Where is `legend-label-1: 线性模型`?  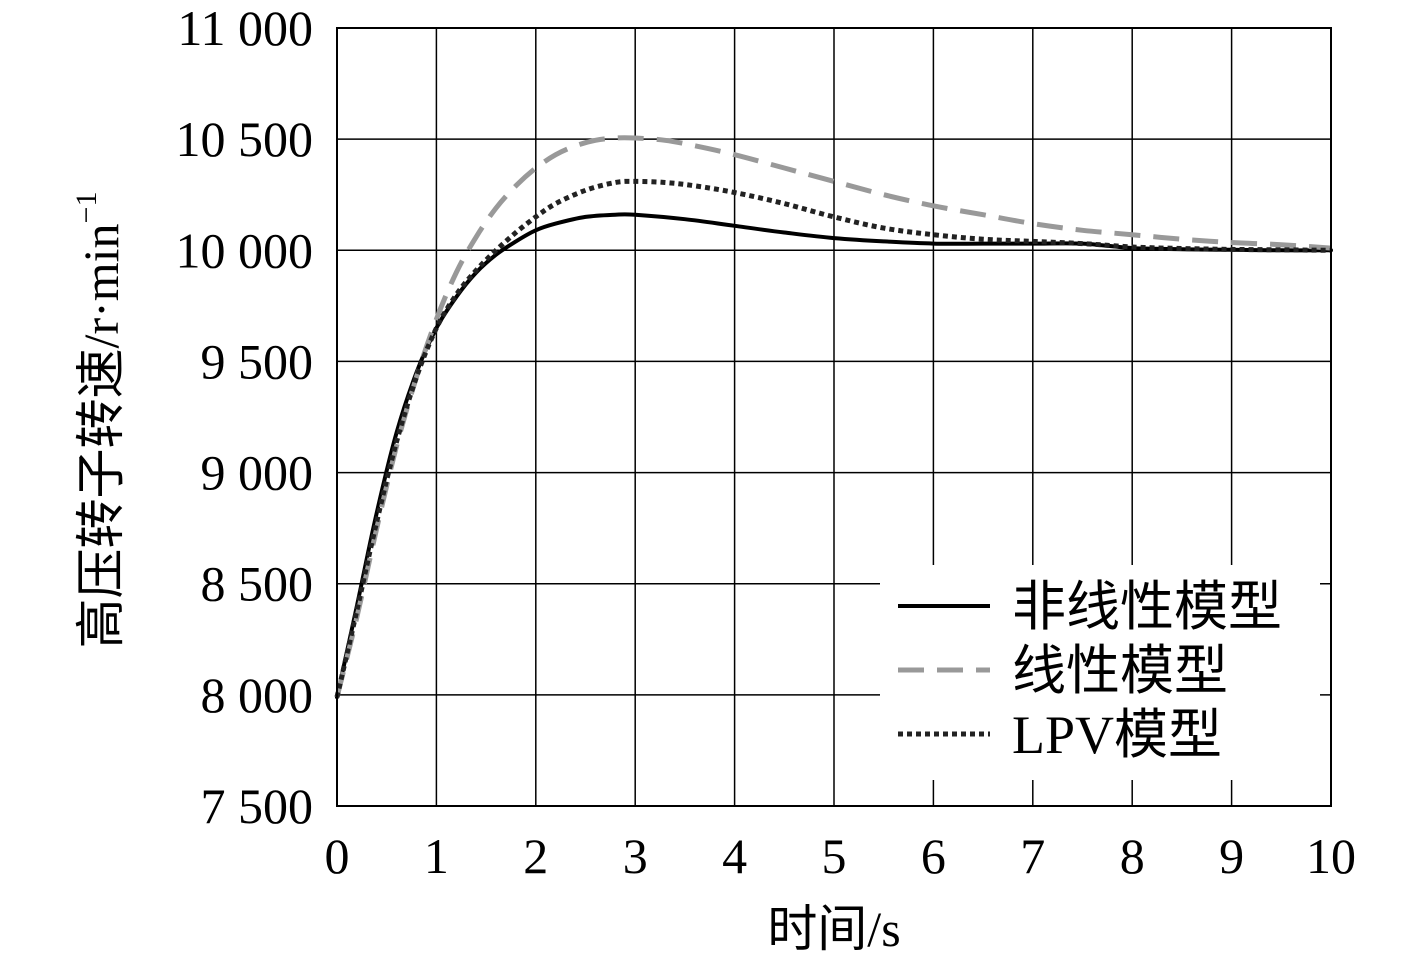
legend-label-1: 线性模型 is located at coordinates (1120, 671).